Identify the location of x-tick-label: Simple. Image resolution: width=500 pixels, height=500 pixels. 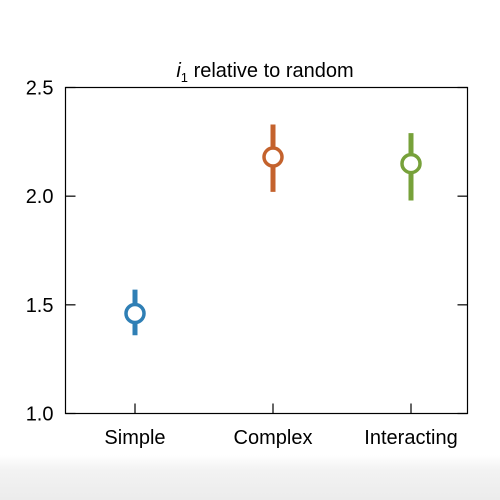
(134, 438).